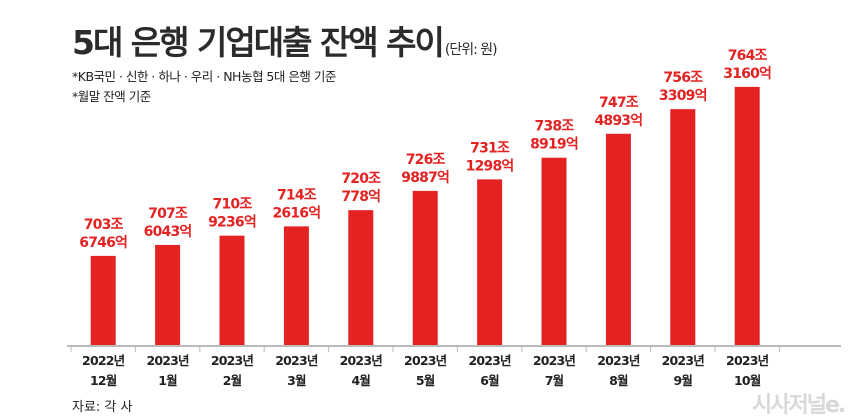 This screenshot has width=860, height=418. I want to click on x-tick-label: 5월, so click(425, 380).